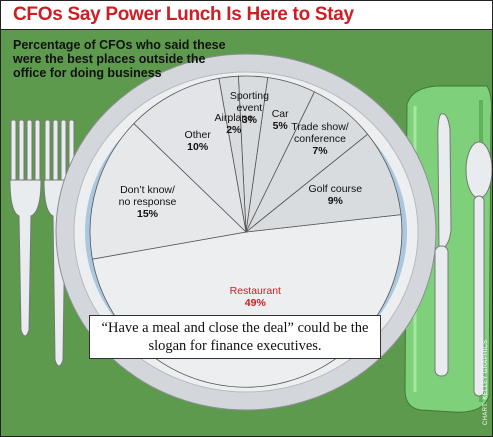 This screenshot has height=437, width=493. I want to click on pie-label-don-t-know-no-response: Don’t know/no response 15%, so click(148, 202).